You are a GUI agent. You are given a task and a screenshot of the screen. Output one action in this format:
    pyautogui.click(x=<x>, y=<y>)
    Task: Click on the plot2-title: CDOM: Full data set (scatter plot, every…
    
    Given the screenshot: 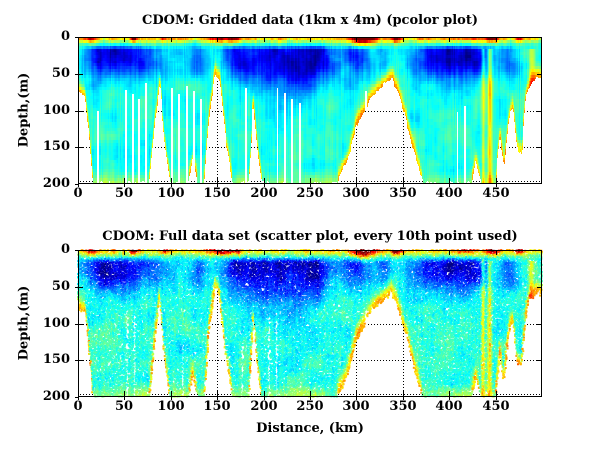 What is the action you would take?
    pyautogui.click(x=310, y=236)
    